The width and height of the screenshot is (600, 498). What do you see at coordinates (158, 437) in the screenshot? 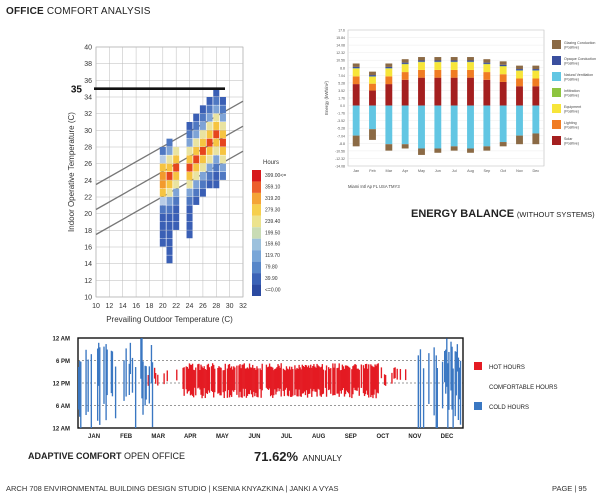
I see `month-label: MAR` at bounding box center [158, 437].